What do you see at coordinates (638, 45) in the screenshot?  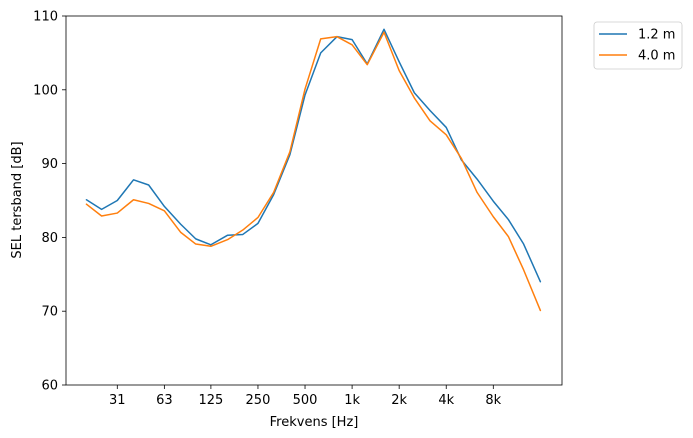 I see `legend: 1.2 m 4.0 m` at bounding box center [638, 45].